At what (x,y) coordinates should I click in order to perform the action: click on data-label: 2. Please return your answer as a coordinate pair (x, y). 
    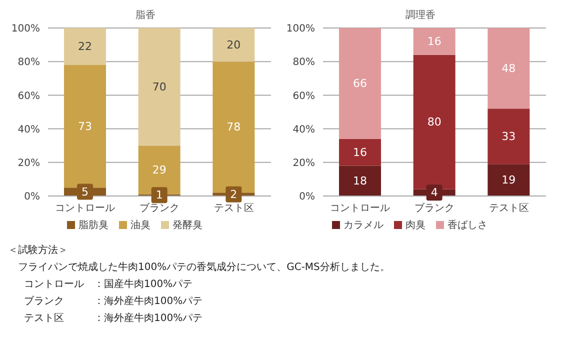
    Looking at the image, I should click on (234, 194).